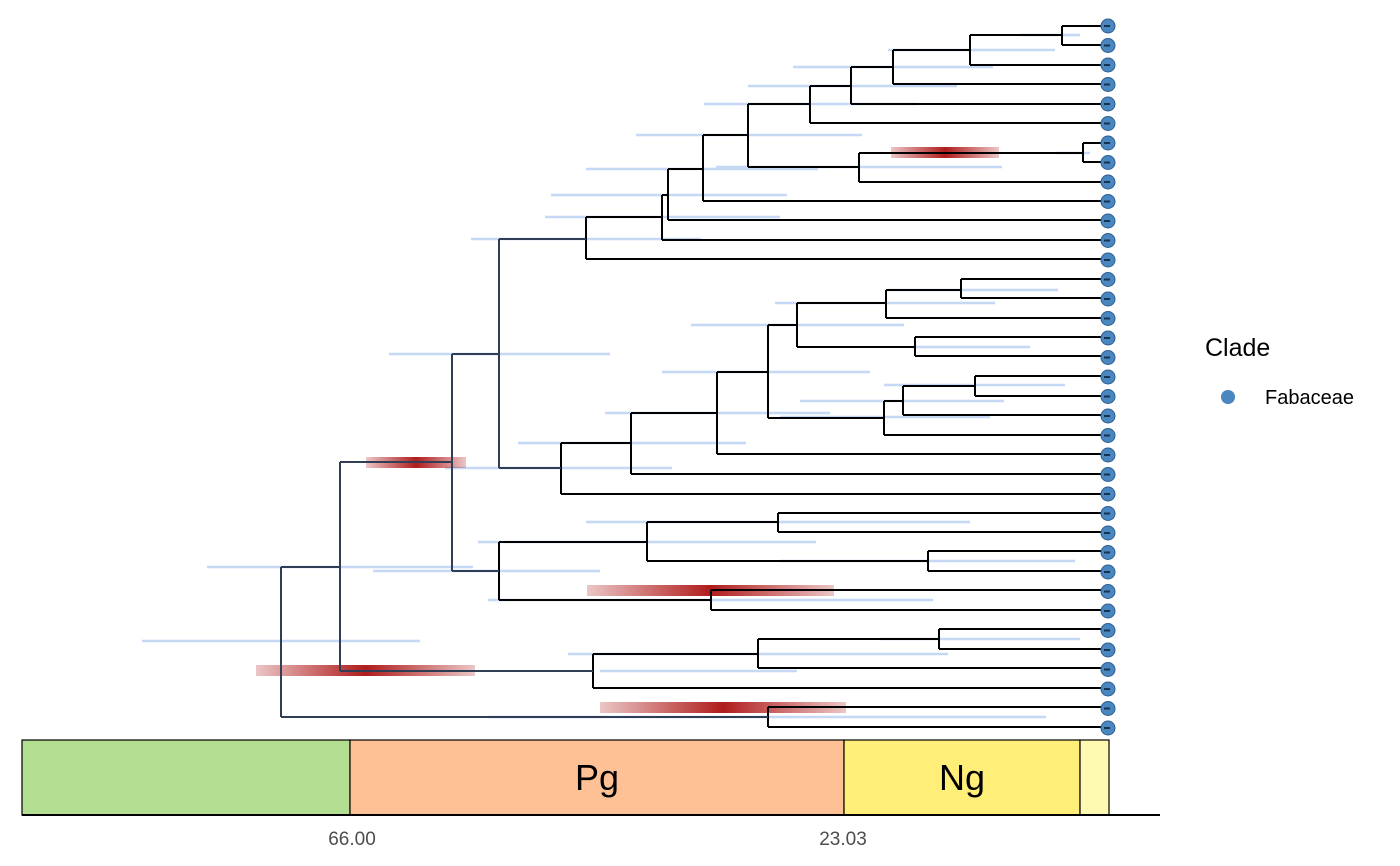  I want to click on period-box-neogene, so click(962, 777).